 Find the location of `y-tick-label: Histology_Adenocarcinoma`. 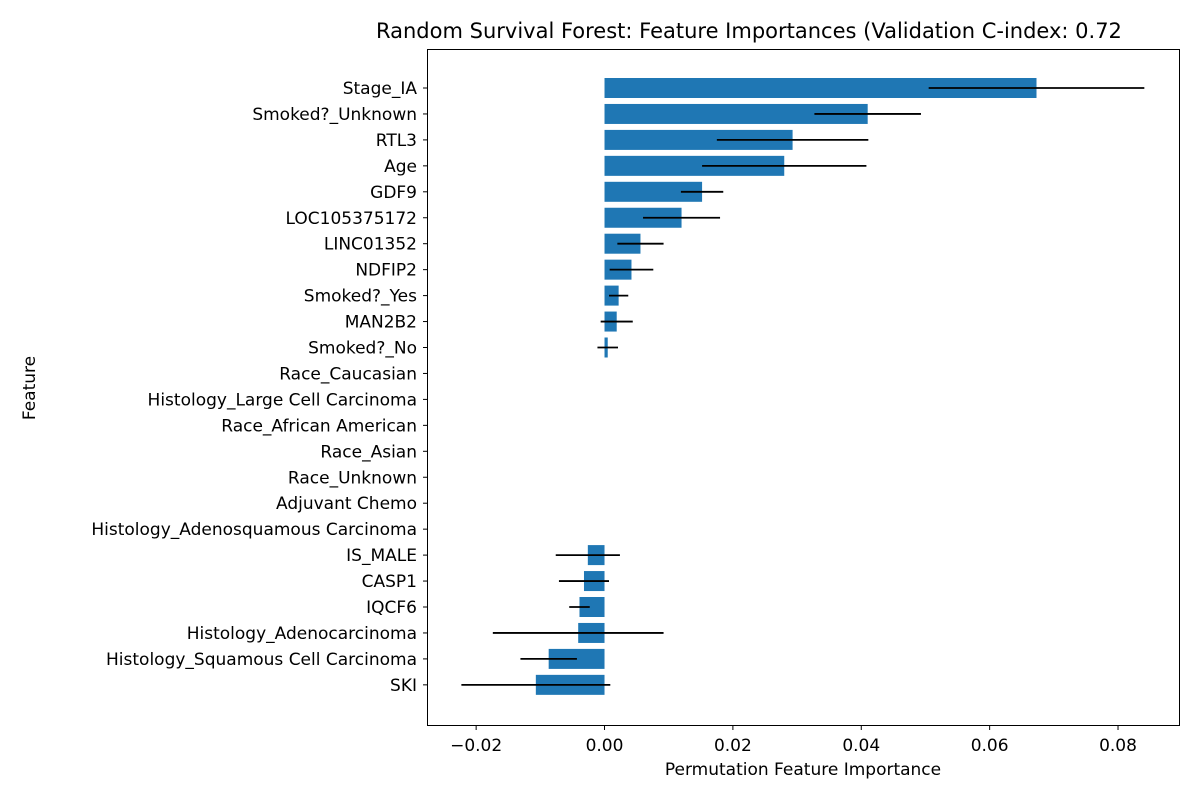

y-tick-label: Histology_Adenocarcinoma is located at coordinates (302, 634).